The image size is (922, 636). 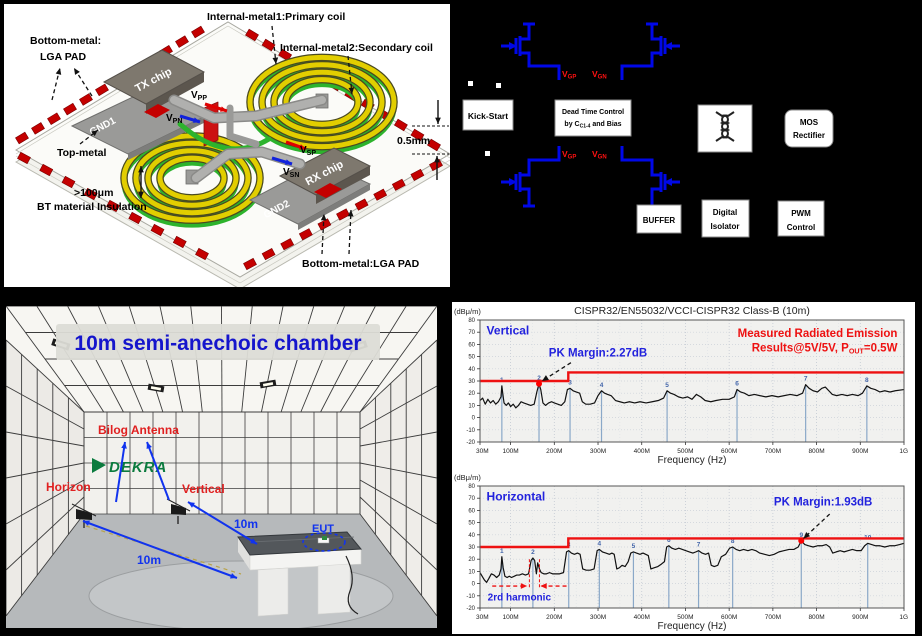 What do you see at coordinates (149, 560) in the screenshot?
I see `distance-10m-lower-label: 10m` at bounding box center [149, 560].